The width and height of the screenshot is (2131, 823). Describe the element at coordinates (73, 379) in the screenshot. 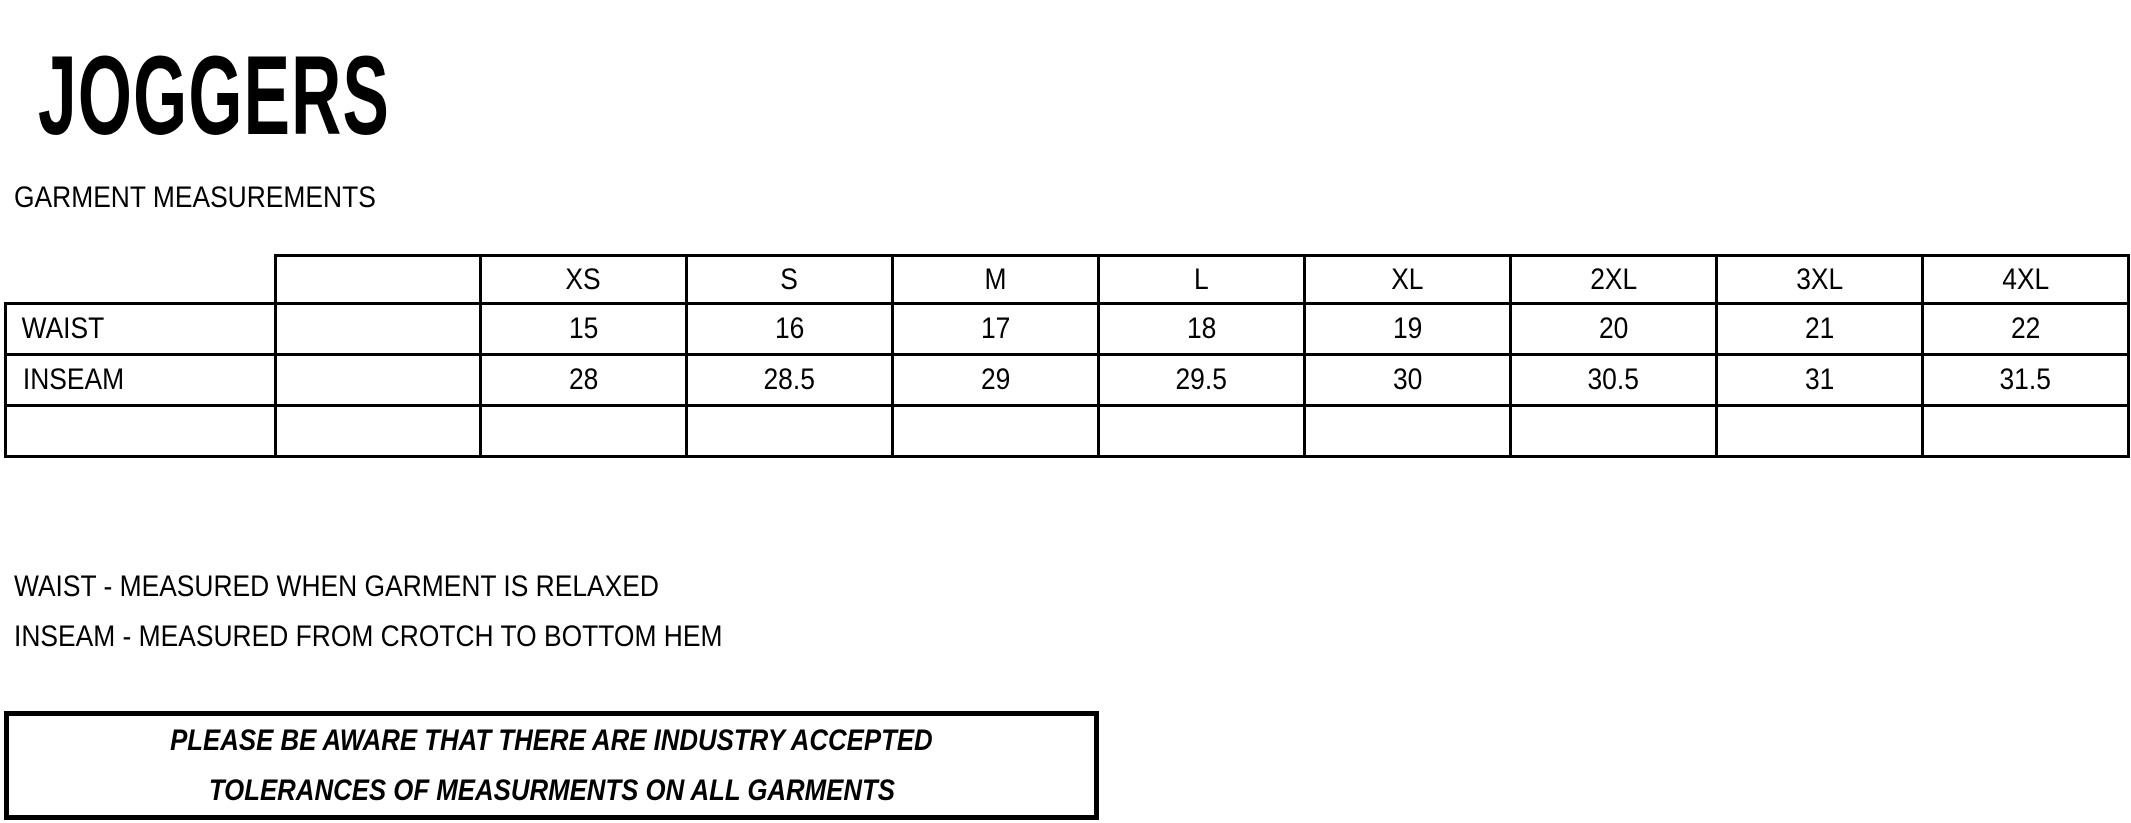

I see `row-label-text: INSEAM` at that location.